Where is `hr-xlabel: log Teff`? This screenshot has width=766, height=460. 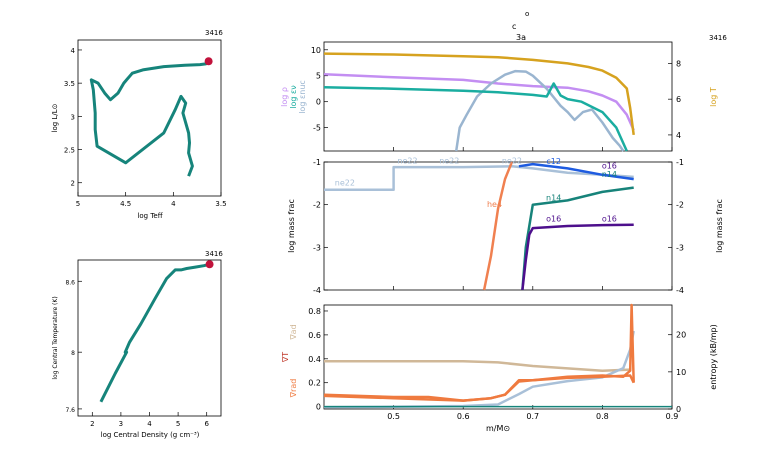
hr-xlabel: log Teff is located at coordinates (149, 216).